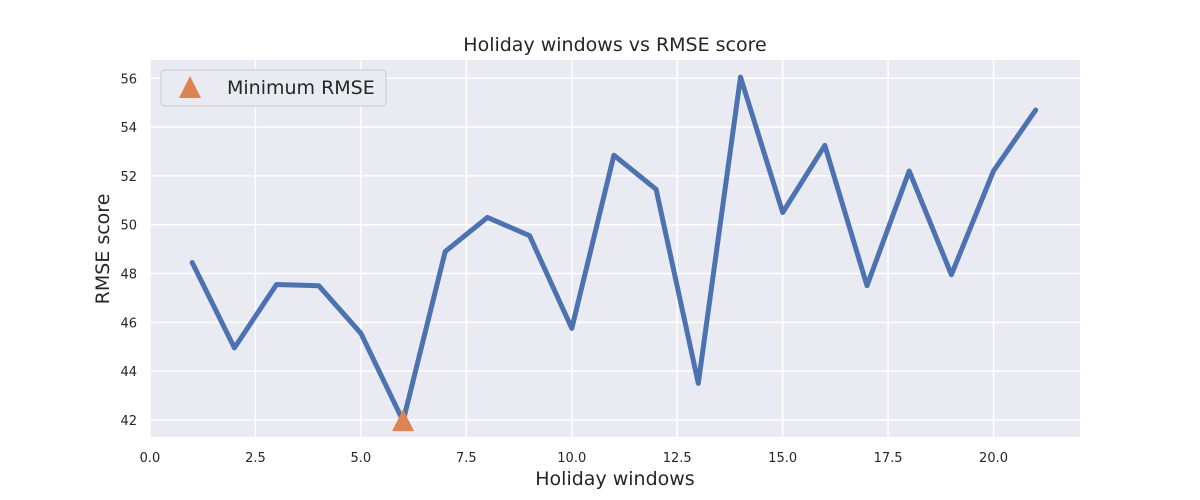 This screenshot has width=1200, height=500. What do you see at coordinates (361, 458) in the screenshot?
I see `x-tick-label: 5.0` at bounding box center [361, 458].